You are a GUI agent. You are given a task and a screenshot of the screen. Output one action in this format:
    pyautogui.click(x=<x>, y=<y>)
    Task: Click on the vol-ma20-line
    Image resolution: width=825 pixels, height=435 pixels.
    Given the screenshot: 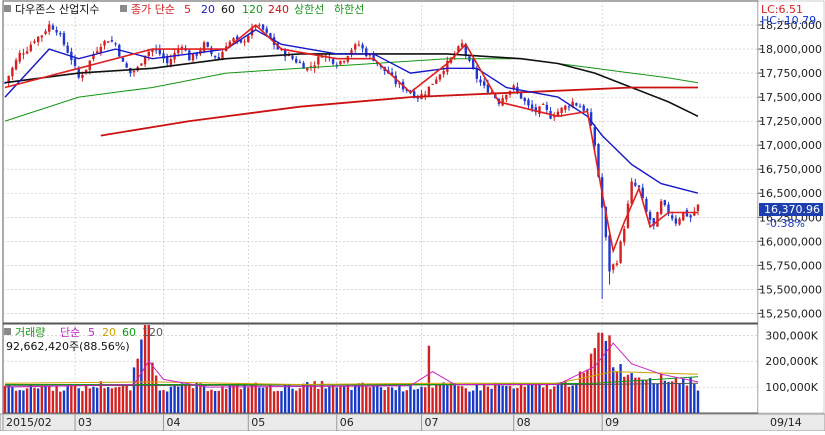 What is the action you would take?
    pyautogui.click(x=351, y=378)
    